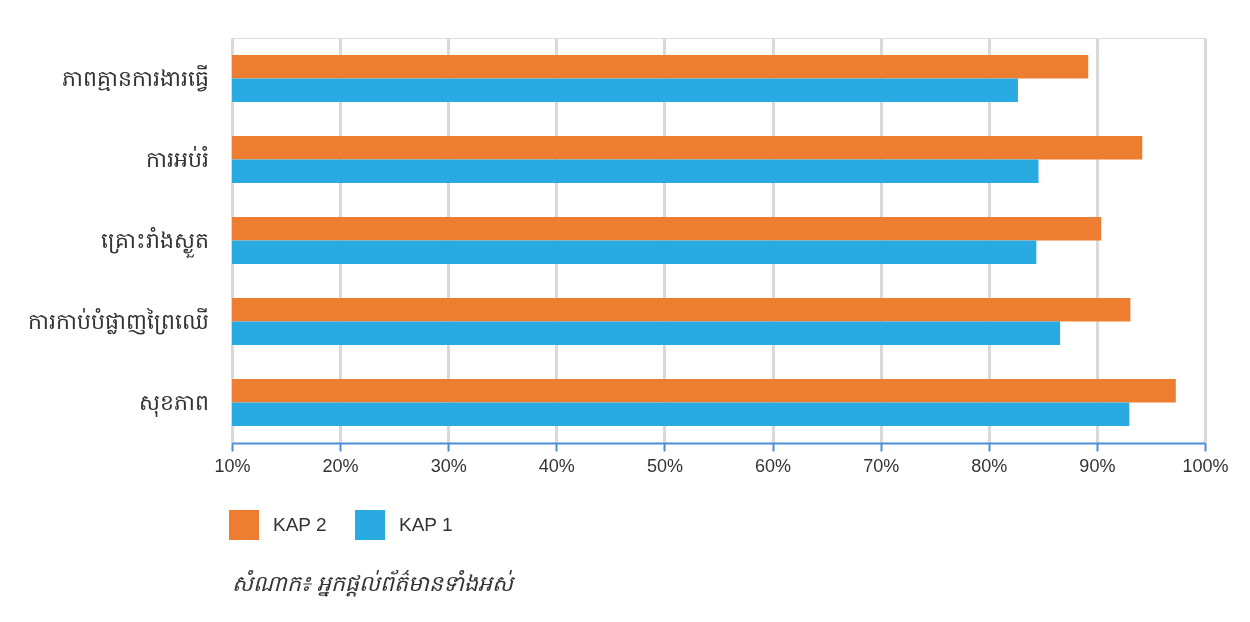 This screenshot has height=622, width=1250. I want to click on y-tick-label: ការកាប់បំផ្លាញព្រៃឈើ, so click(118, 321).